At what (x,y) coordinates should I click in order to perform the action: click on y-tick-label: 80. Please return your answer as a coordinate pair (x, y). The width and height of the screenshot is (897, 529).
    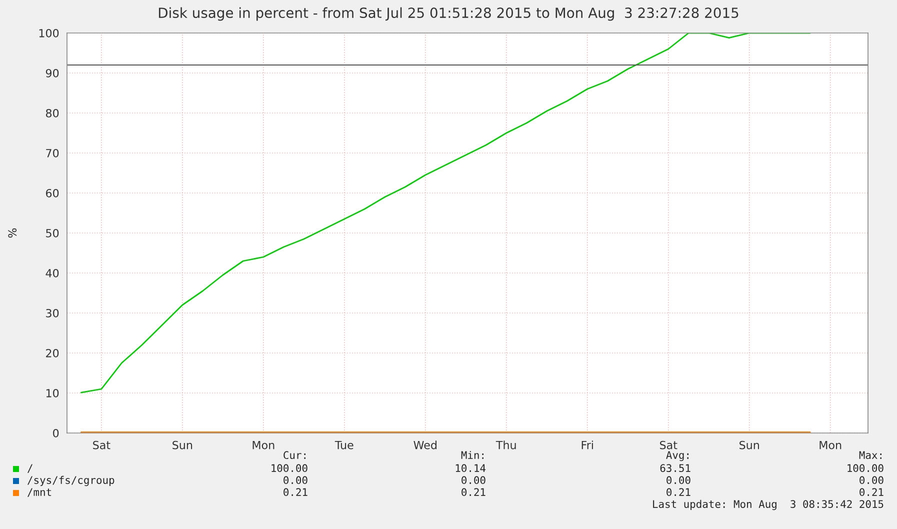
    Looking at the image, I should click on (52, 113).